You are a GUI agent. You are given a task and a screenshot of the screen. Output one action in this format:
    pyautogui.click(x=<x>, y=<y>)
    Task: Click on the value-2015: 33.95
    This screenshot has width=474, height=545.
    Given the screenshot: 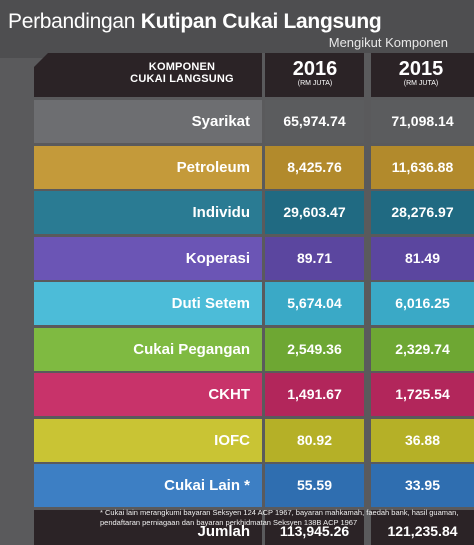 What is the action you would take?
    pyautogui.click(x=422, y=485)
    